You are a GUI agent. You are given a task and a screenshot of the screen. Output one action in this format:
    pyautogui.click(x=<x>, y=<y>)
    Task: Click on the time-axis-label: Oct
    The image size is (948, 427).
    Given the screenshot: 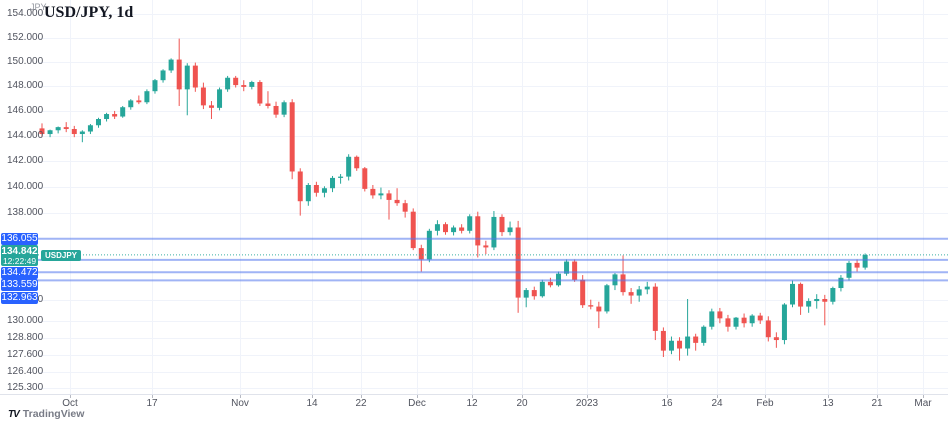 What is the action you would take?
    pyautogui.click(x=70, y=403)
    